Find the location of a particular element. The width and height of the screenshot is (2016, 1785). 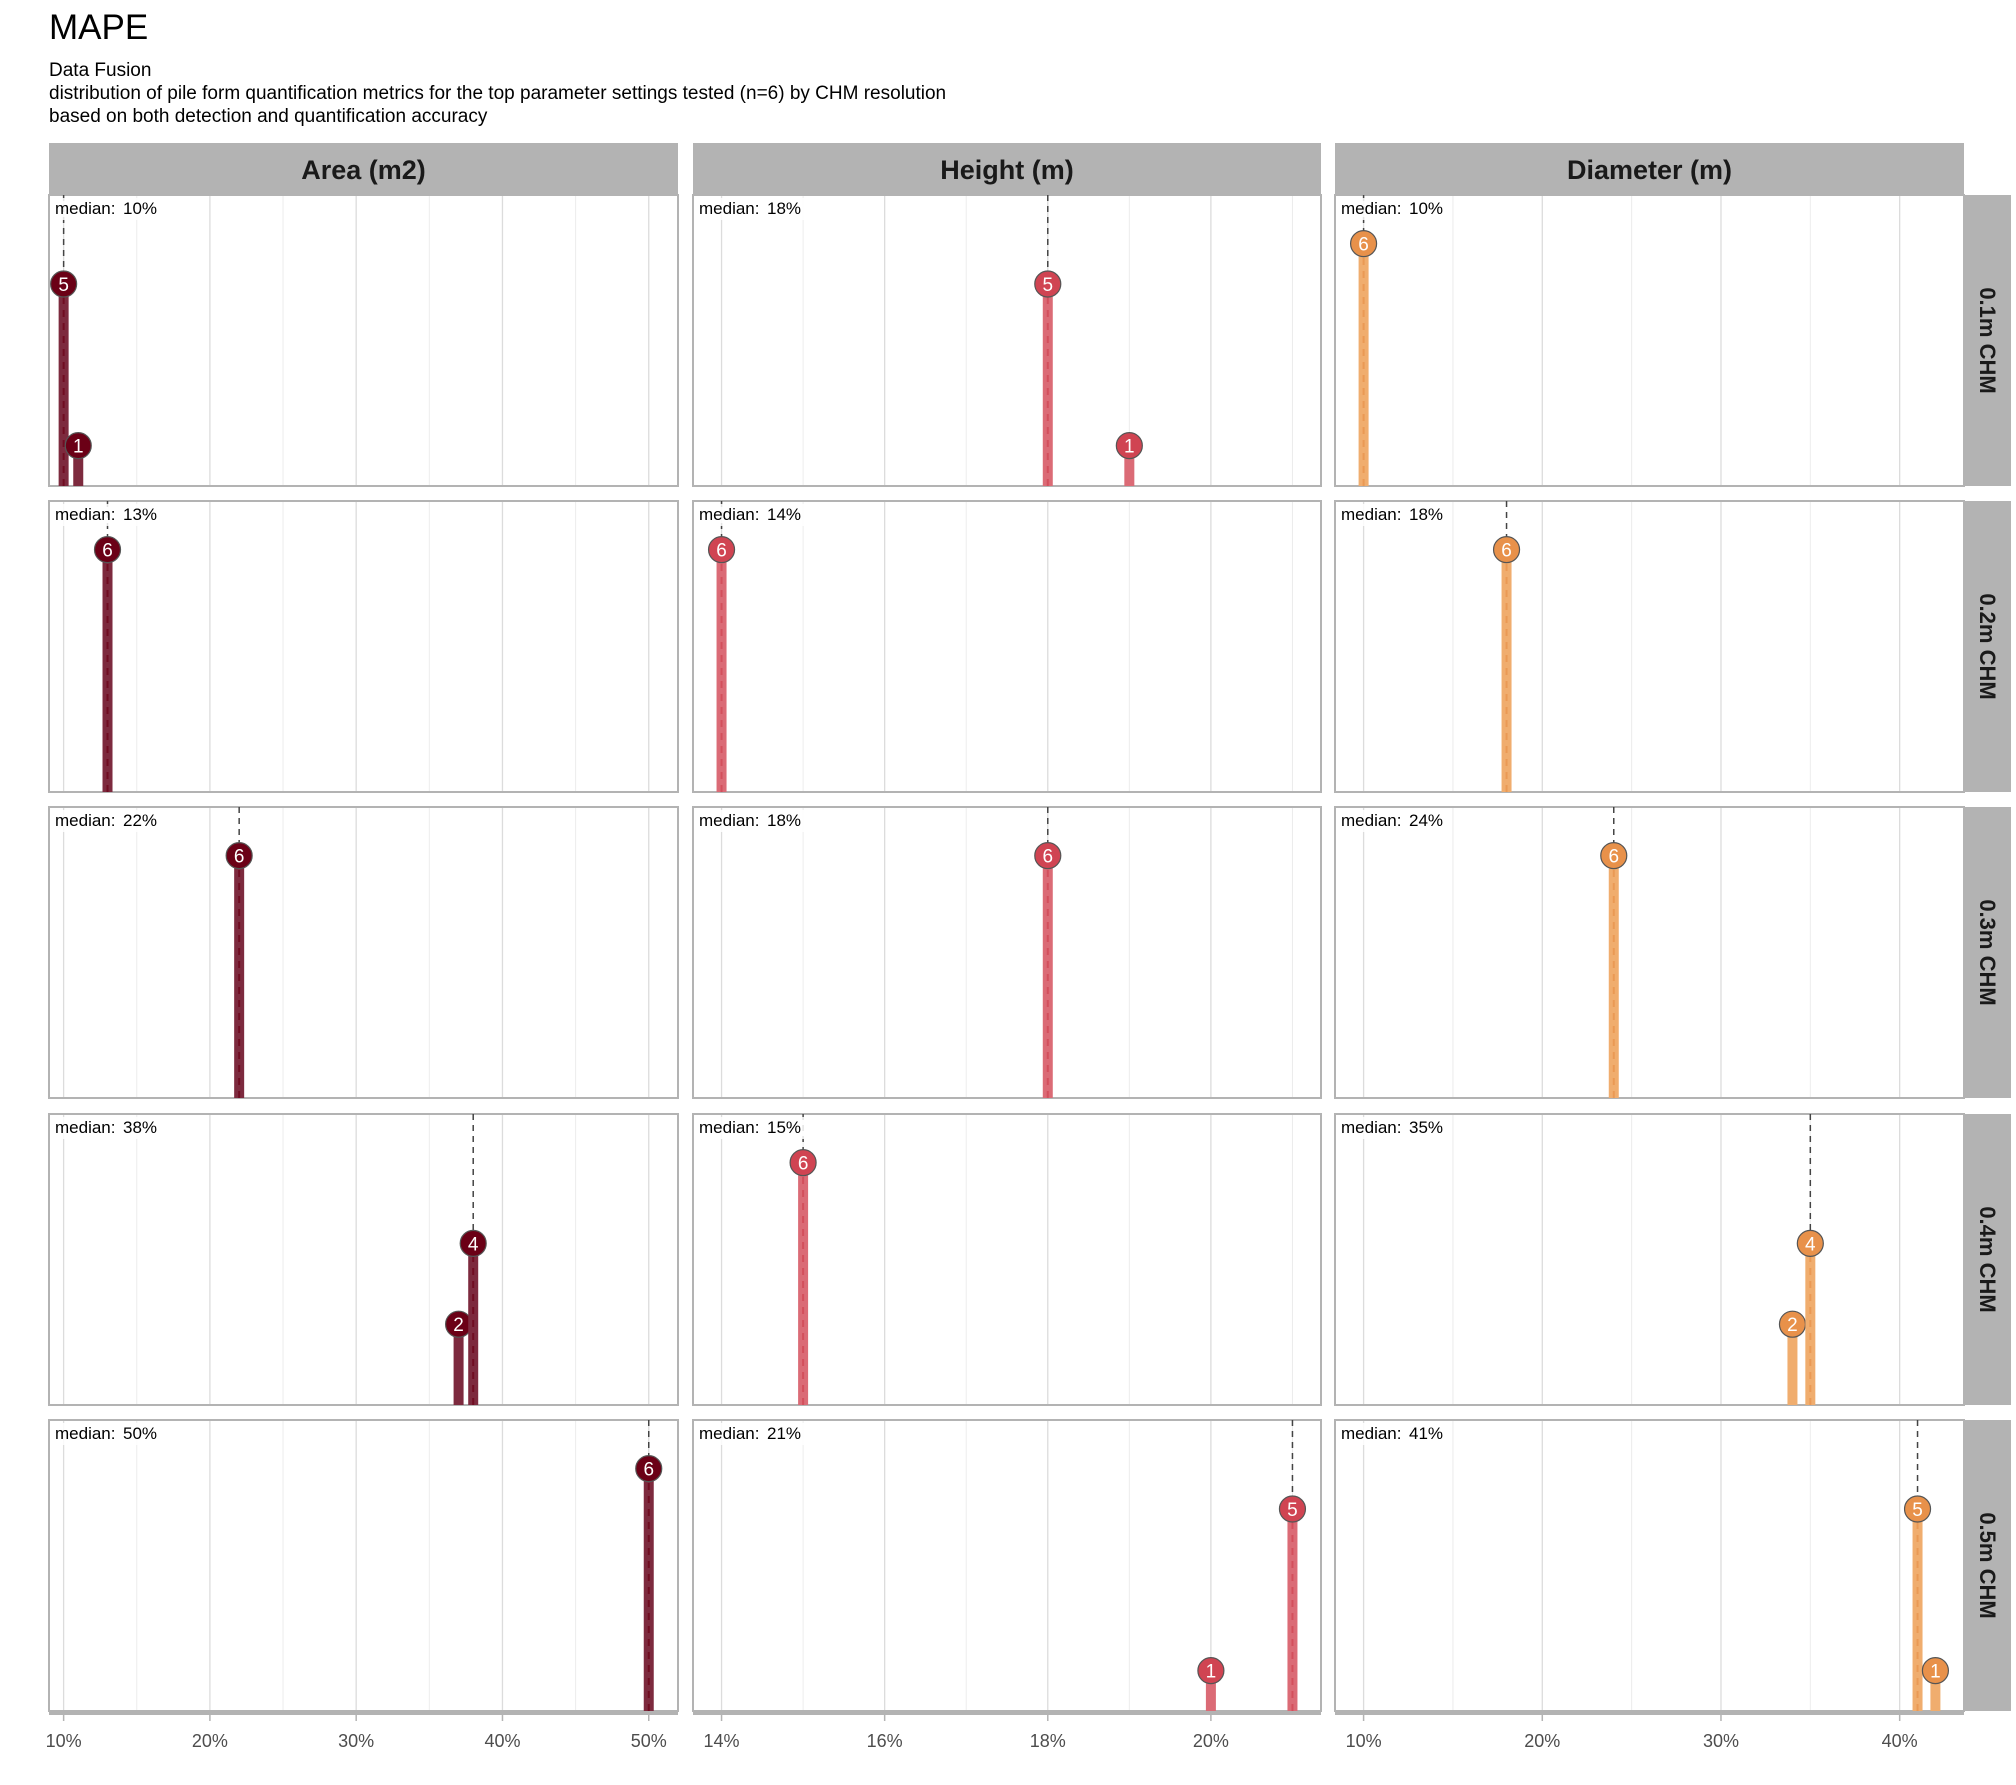

x-tick-label: 50% is located at coordinates (649, 1741).